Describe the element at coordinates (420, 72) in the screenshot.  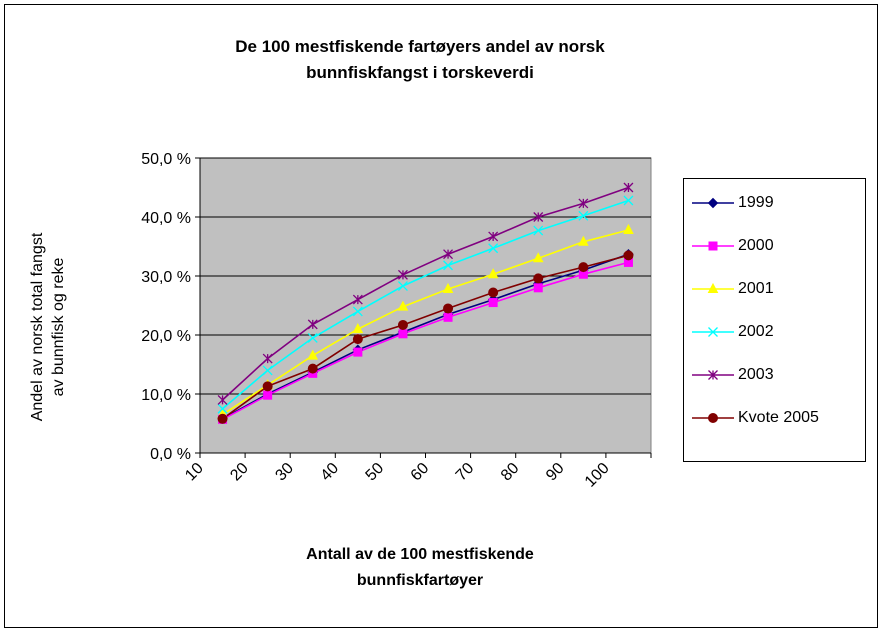
I see `chart-title-line-2: bunnfiskfangst i torskeverdi` at that location.